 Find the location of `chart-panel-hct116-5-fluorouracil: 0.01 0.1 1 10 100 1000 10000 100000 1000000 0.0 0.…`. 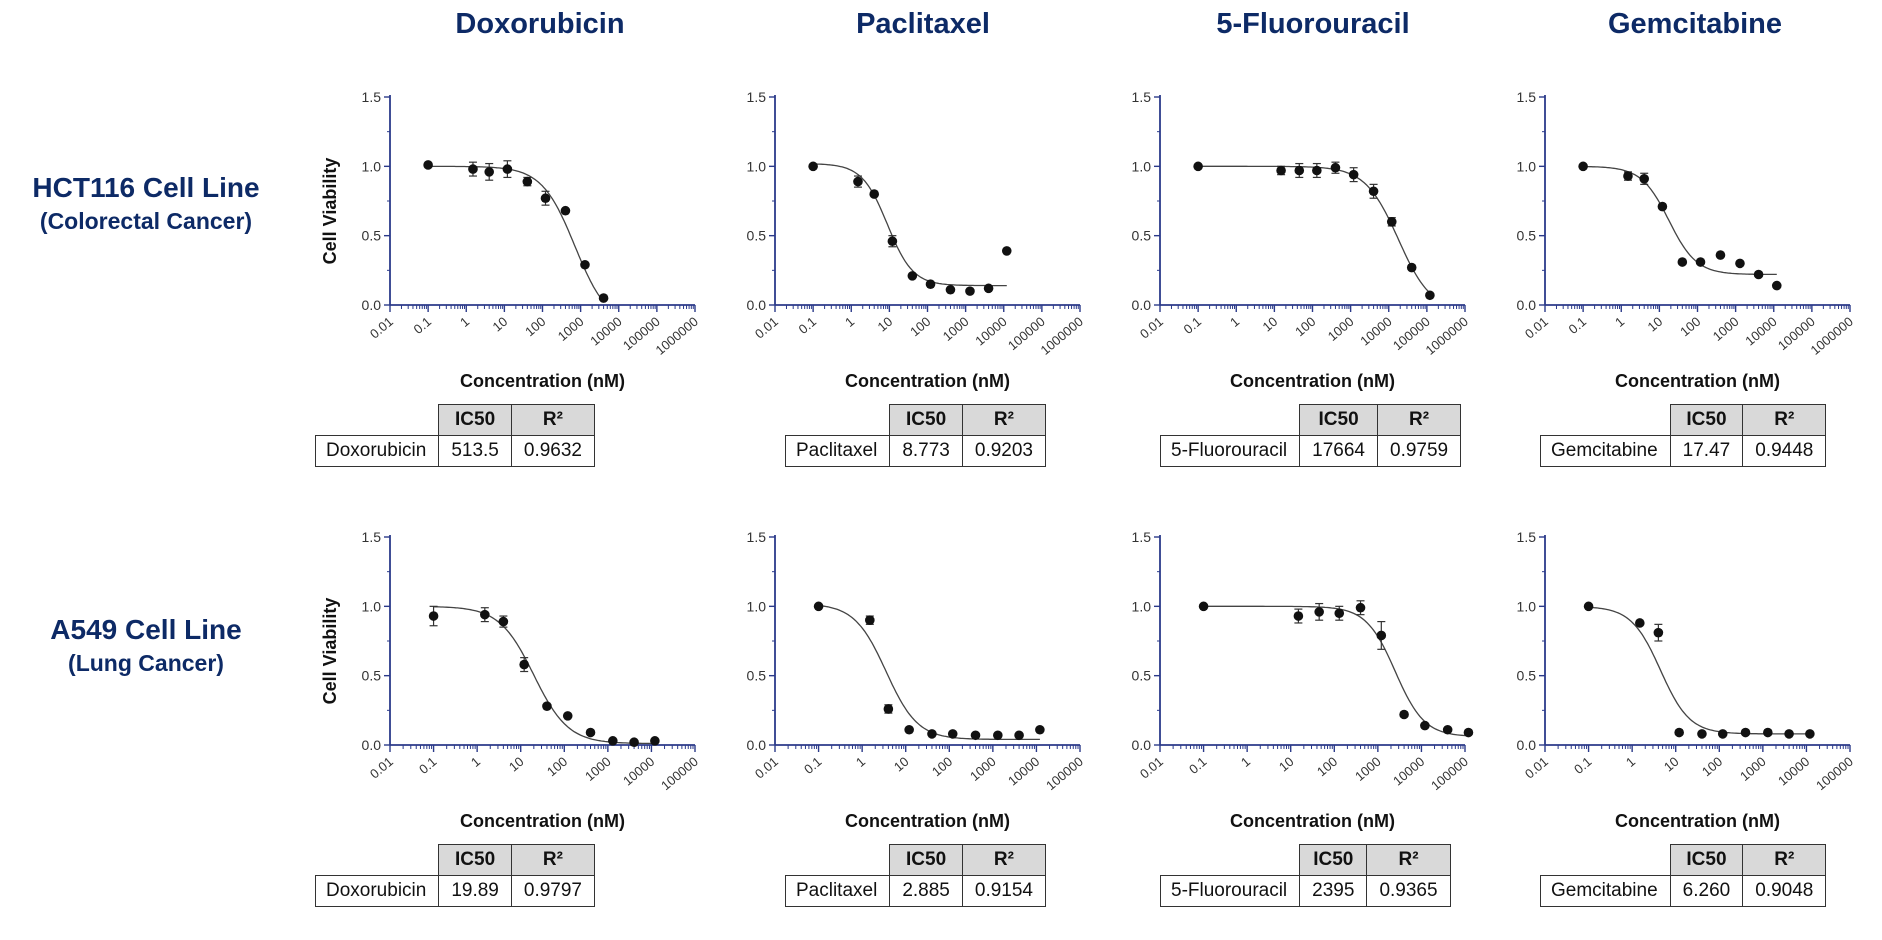

chart-panel-hct116-5-fluorouracil: 0.01 0.1 1 10 100 1000 10000 100000 1000000 0.0 0.… is located at coordinates (1280, 290).